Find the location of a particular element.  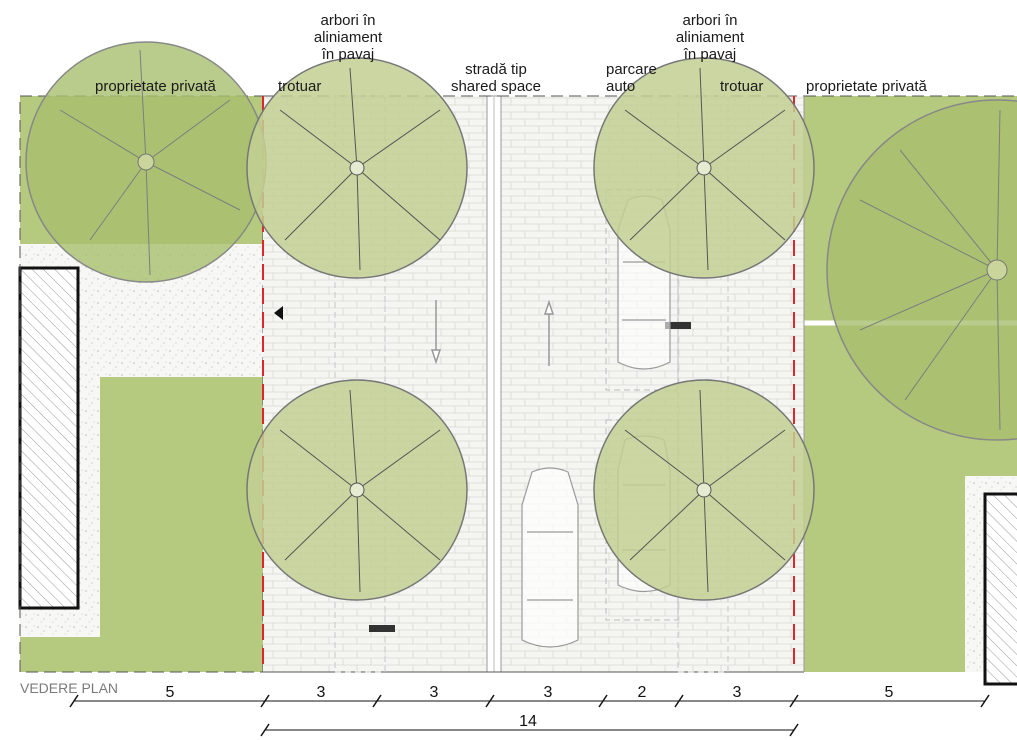

label-sidewalk-right: trotuar is located at coordinates (741, 86).